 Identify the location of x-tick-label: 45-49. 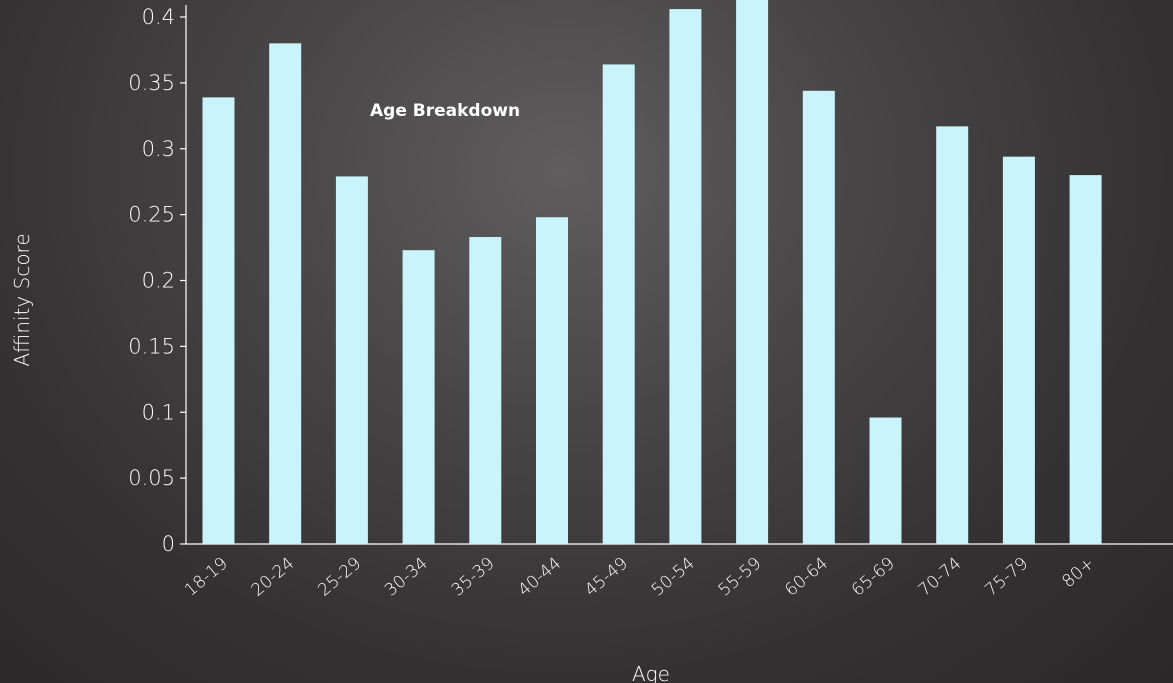
(606, 577).